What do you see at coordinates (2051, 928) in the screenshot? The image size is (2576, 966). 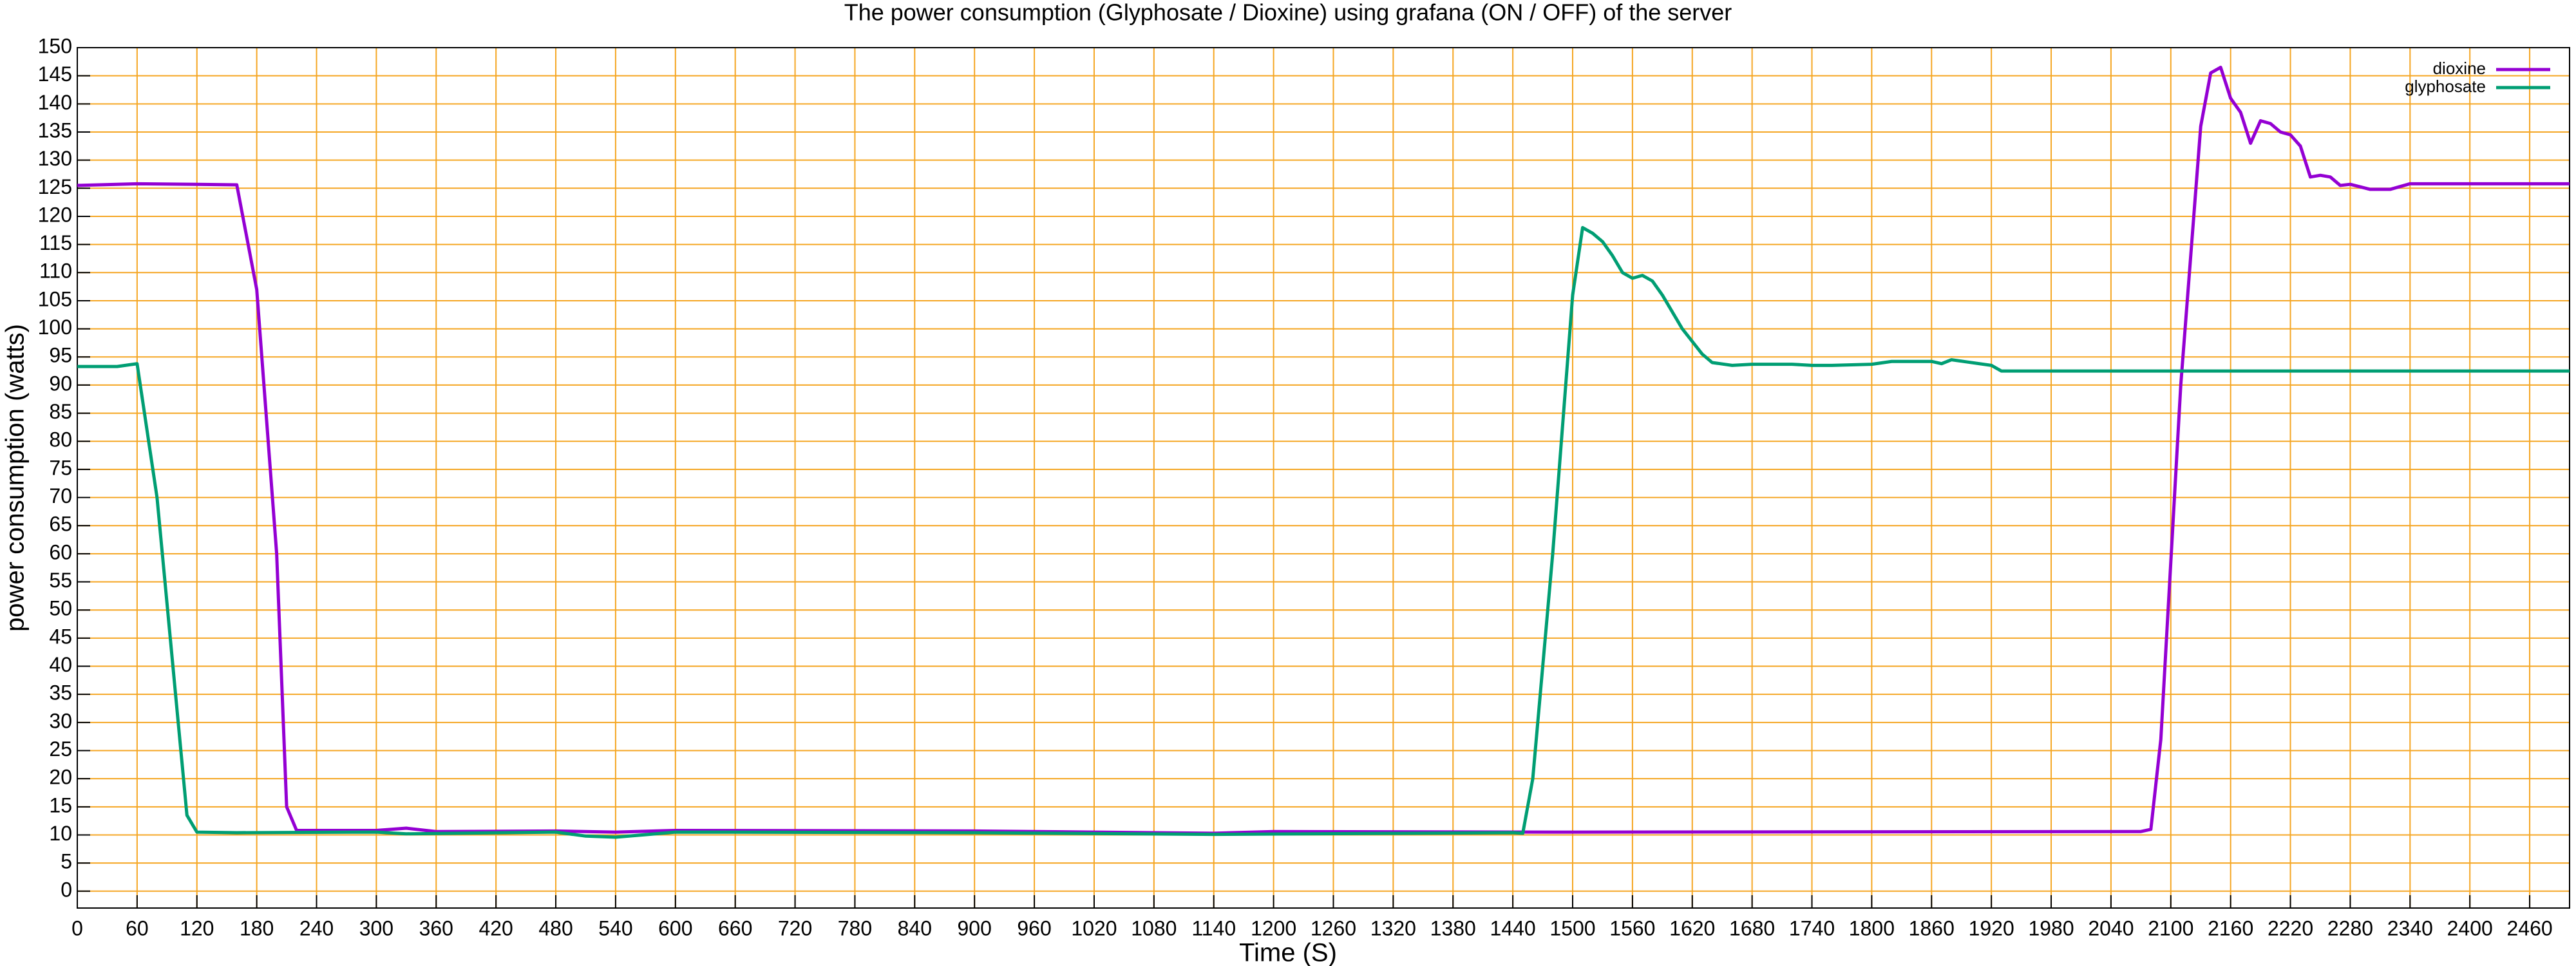 I see `x-tick-label: 1980` at bounding box center [2051, 928].